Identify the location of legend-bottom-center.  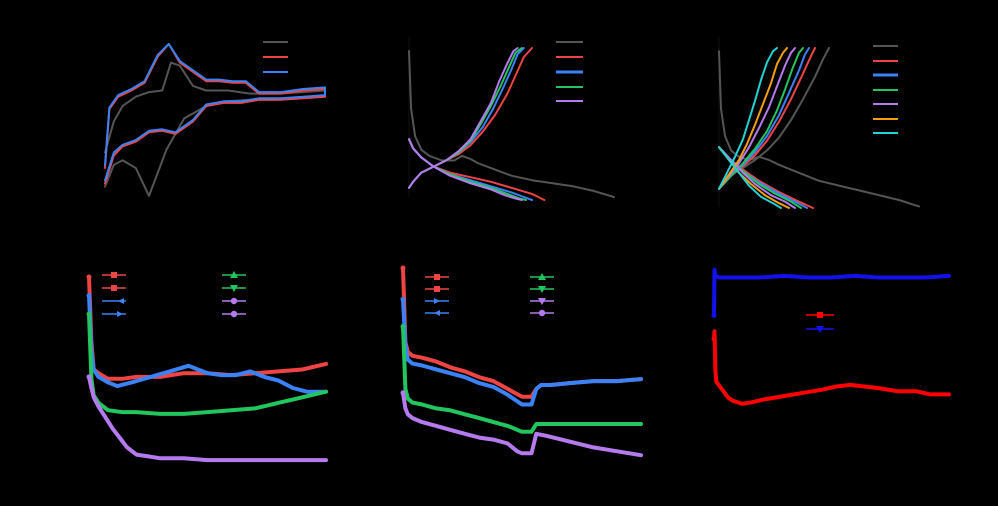
(489, 295).